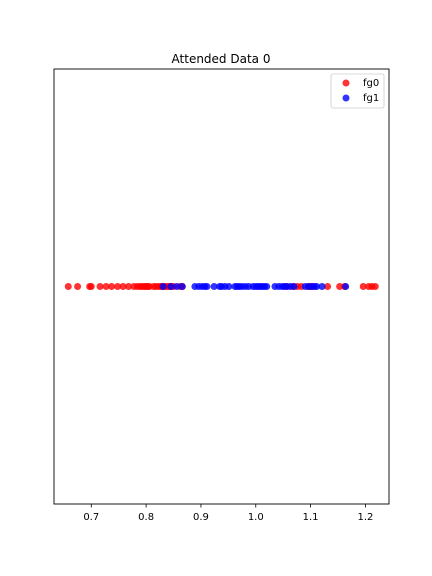 The height and width of the screenshot is (576, 432). Describe the element at coordinates (357, 91) in the screenshot. I see `legend: fg0 fg1` at that location.